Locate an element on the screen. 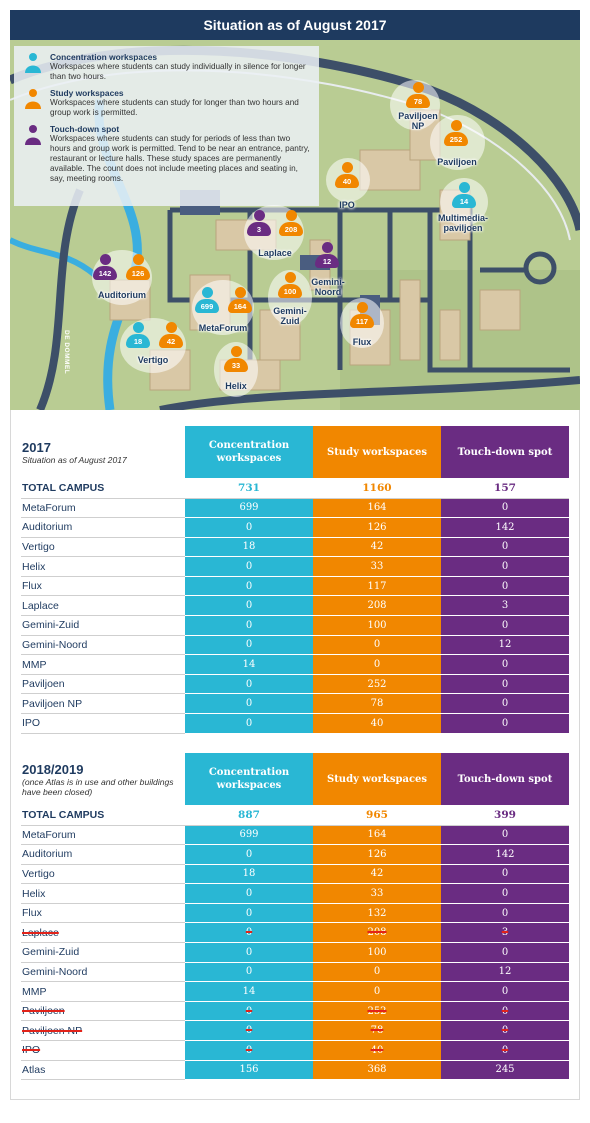 Image resolution: width=590 pixels, height=1123 pixels. total-row: TOTAL CAMPUS 731 1160 157 is located at coordinates (295, 488).